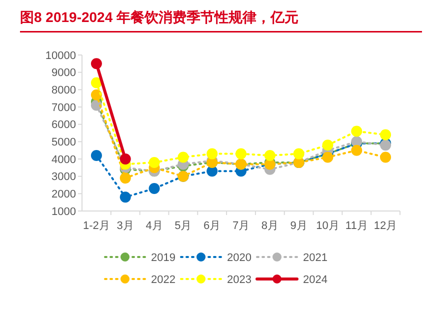 This screenshot has height=327, width=425. Describe the element at coordinates (269, 226) in the screenshot. I see `x-tick-label: 8月` at that location.